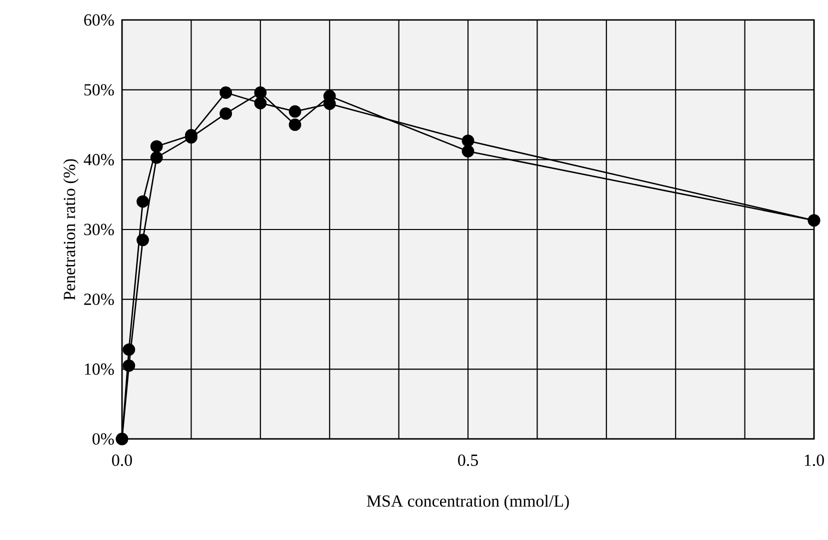 This screenshot has height=540, width=828. Describe the element at coordinates (468, 460) in the screenshot. I see `x-tick-label: 0.5` at that location.